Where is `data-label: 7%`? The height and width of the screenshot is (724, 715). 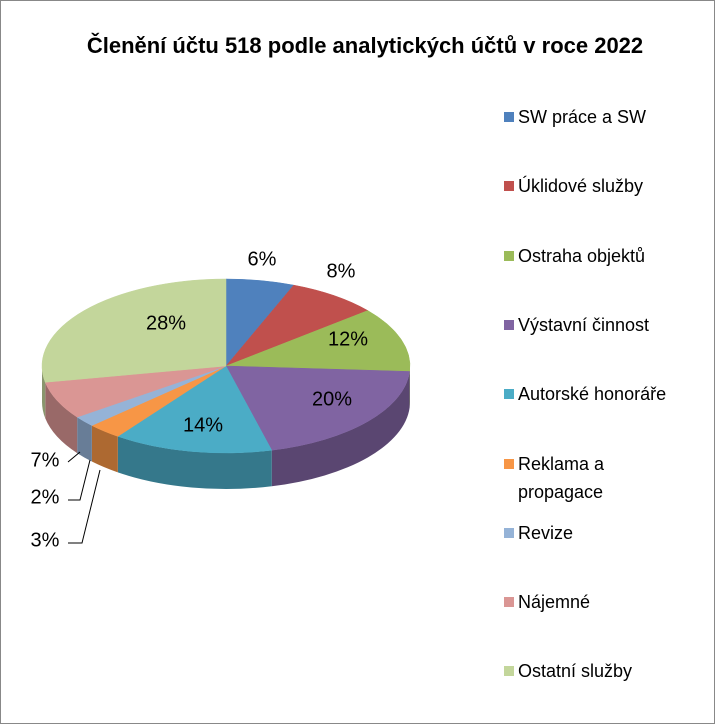 data-label: 7% is located at coordinates (45, 460).